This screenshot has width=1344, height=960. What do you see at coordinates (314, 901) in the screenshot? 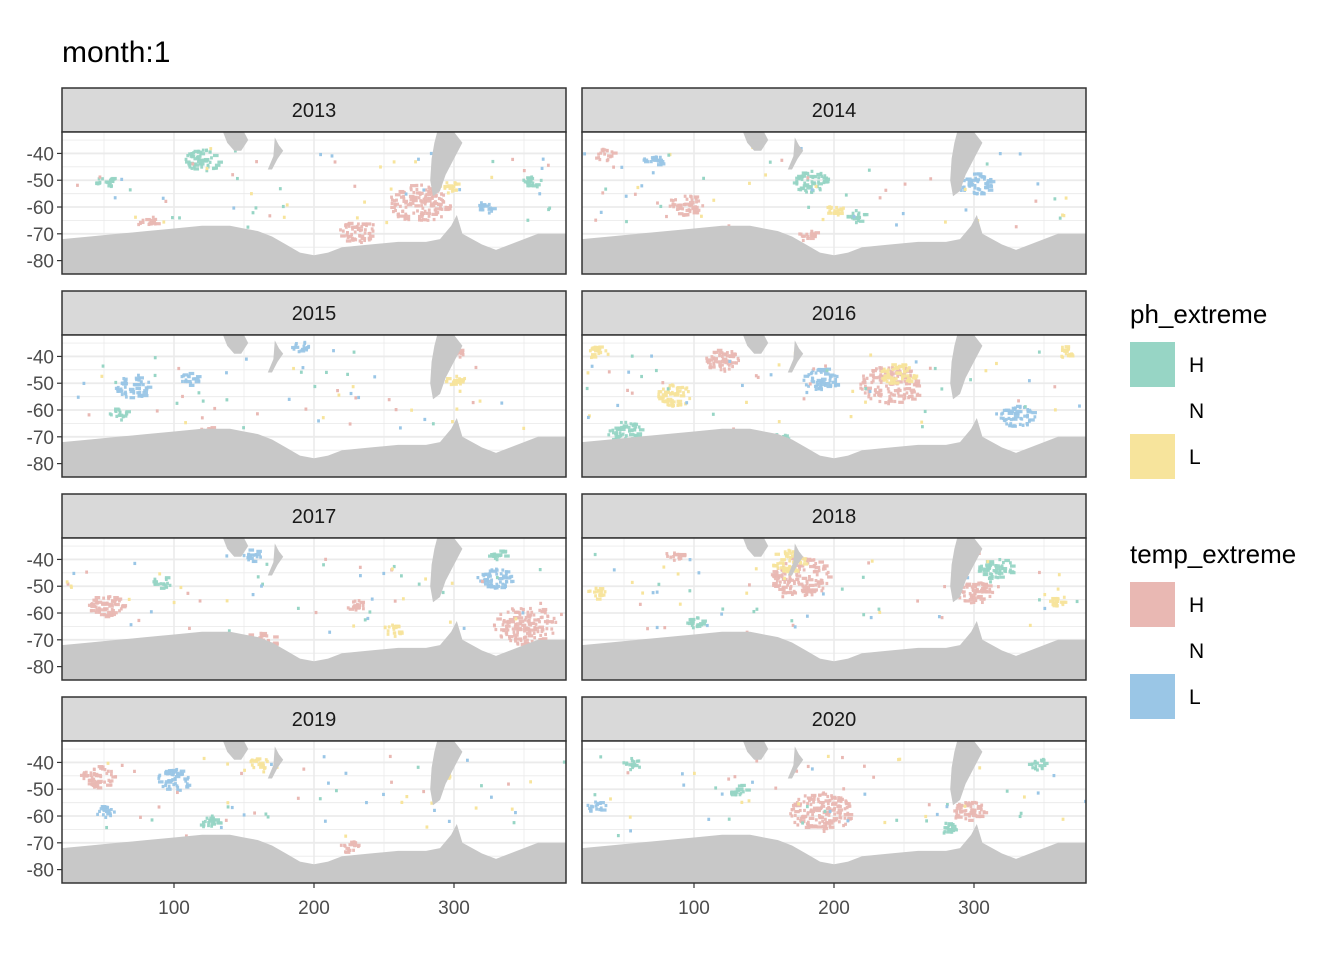
I see `x-axis: 100 200 300` at bounding box center [314, 901].